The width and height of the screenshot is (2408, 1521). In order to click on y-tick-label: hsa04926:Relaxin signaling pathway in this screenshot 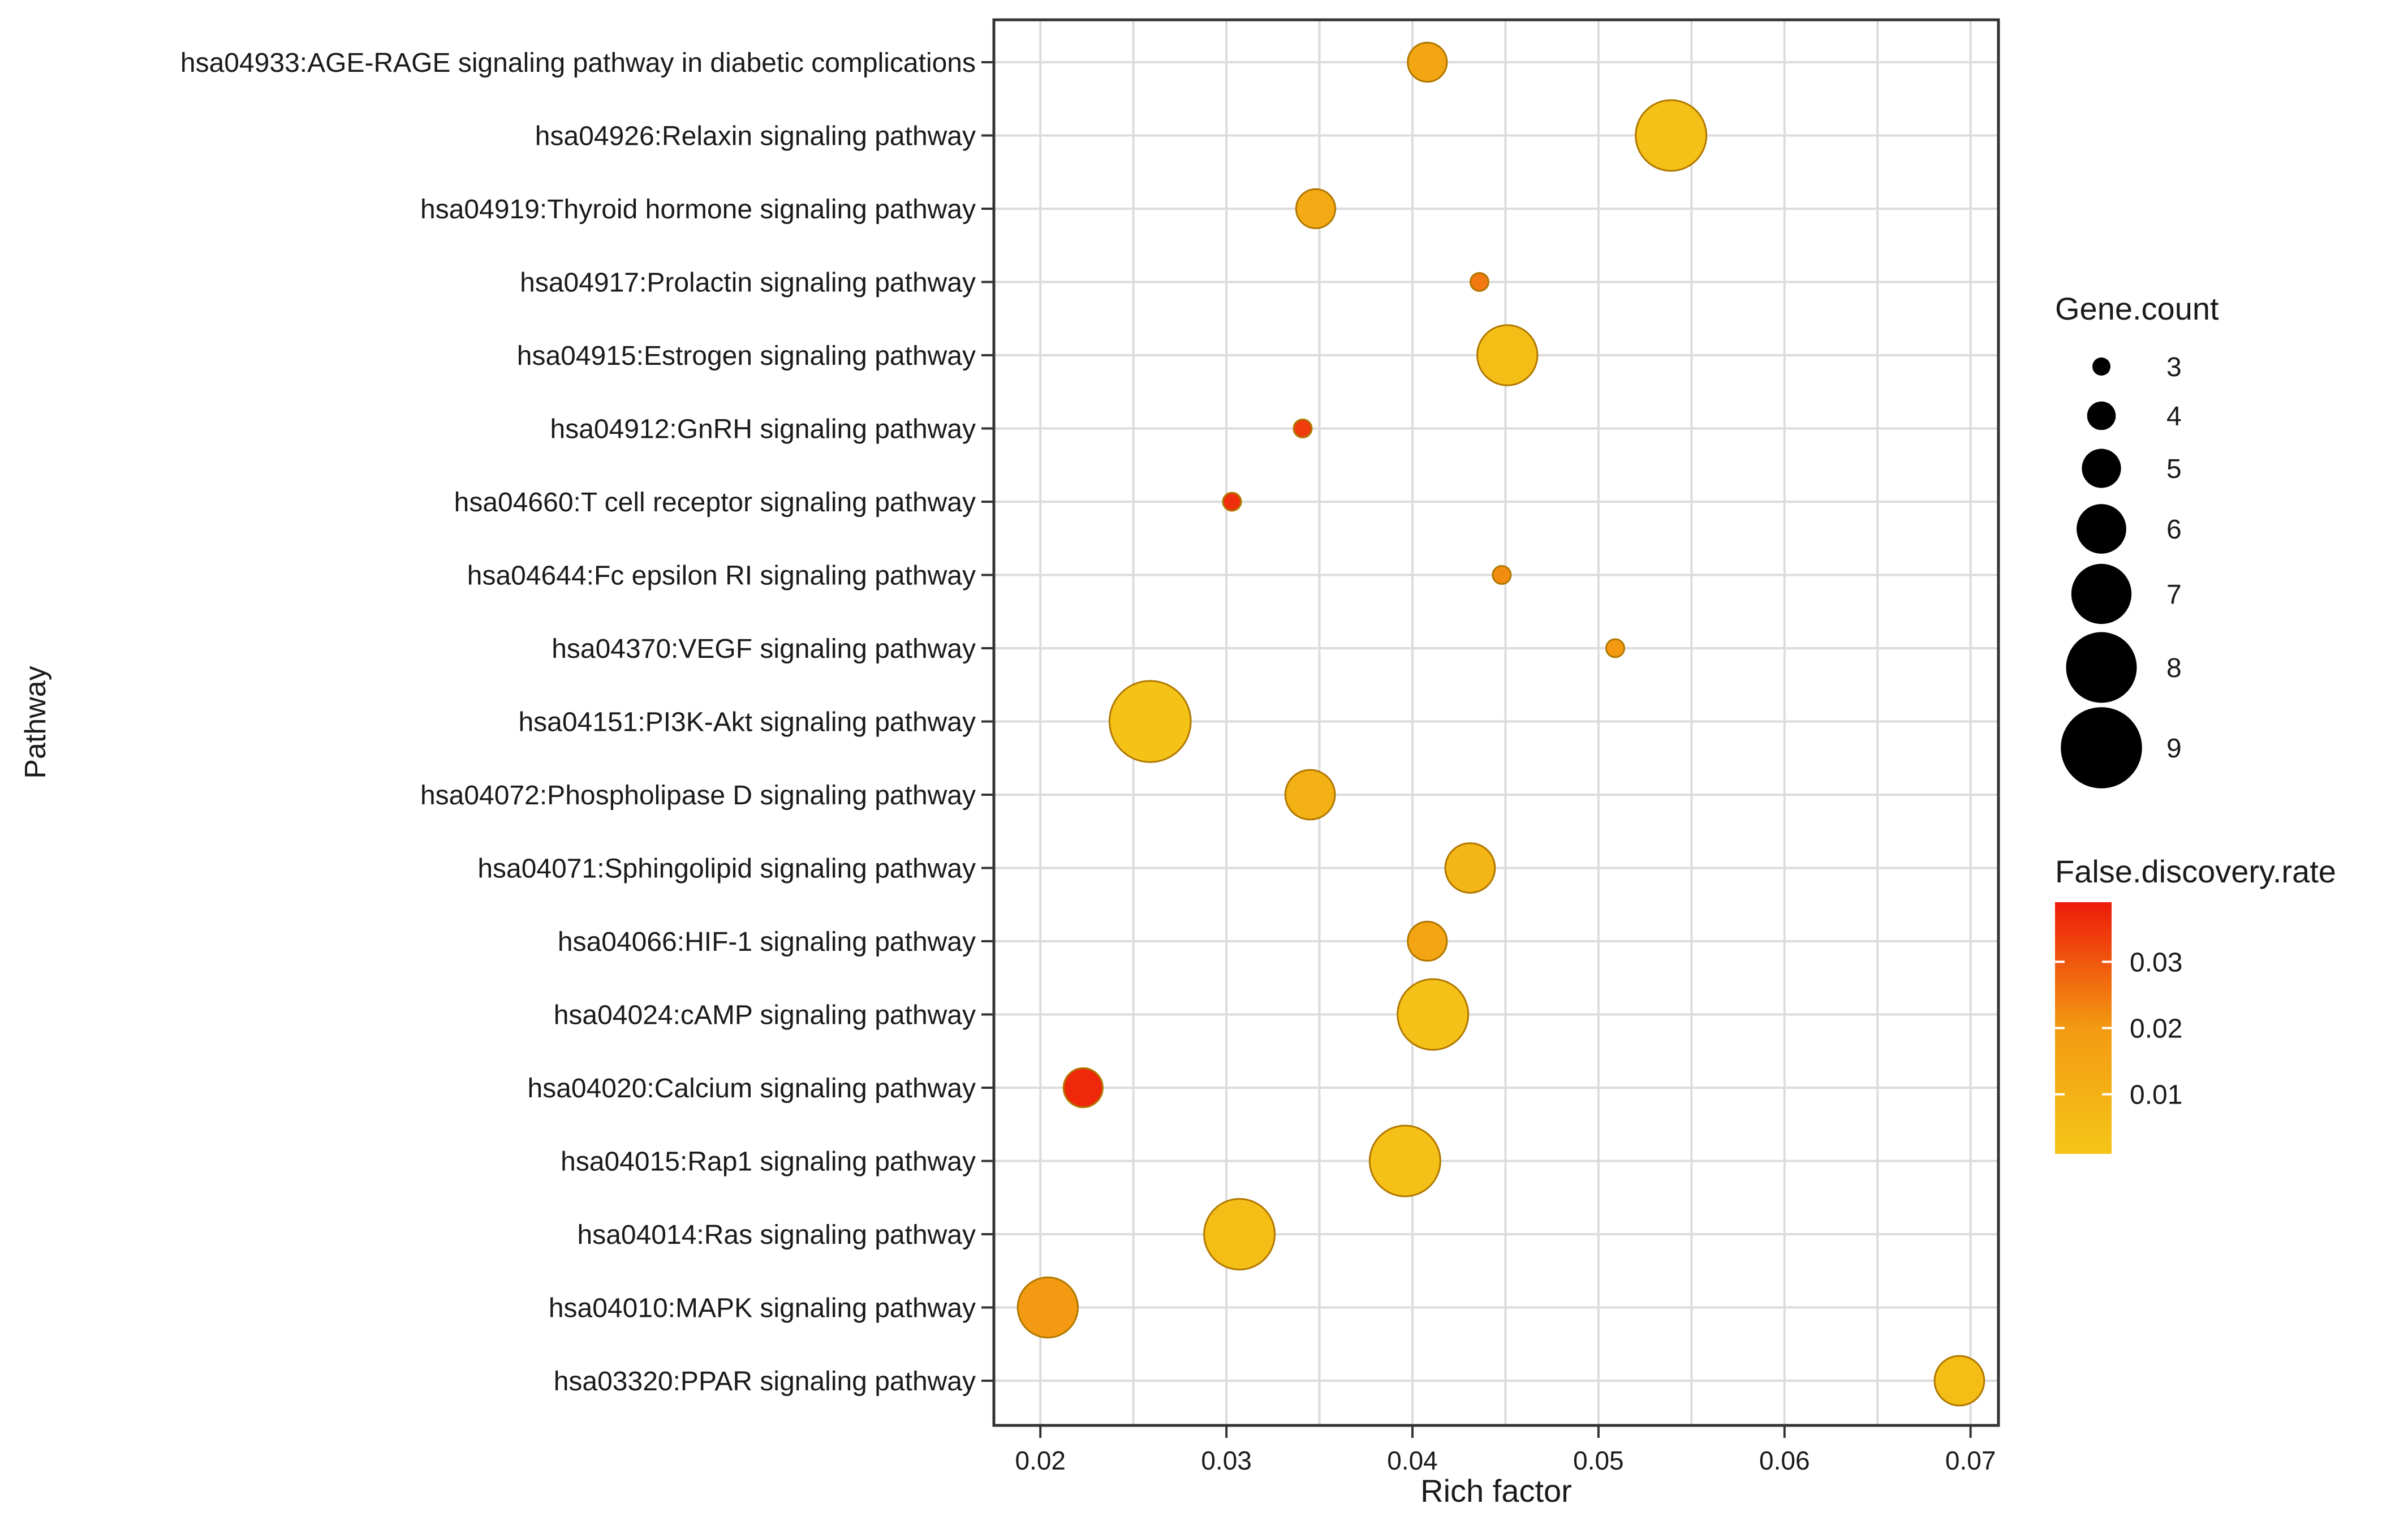, I will do `click(755, 137)`.